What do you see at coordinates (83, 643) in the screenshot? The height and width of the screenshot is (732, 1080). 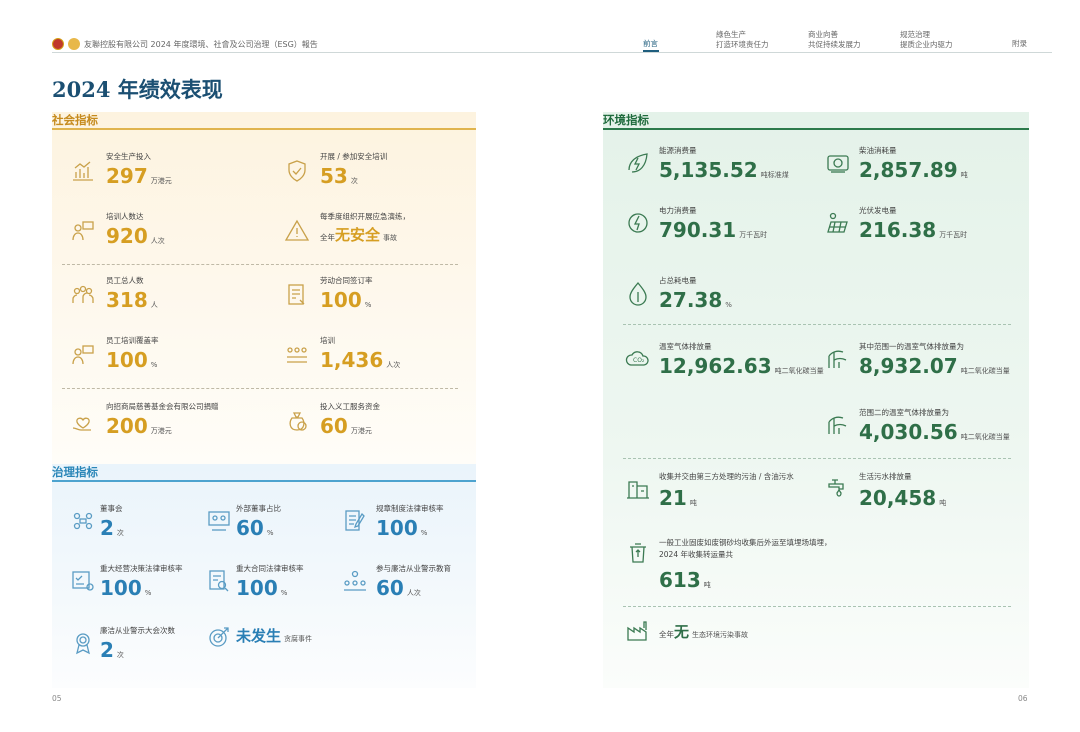 I see `award-medal-icon` at bounding box center [83, 643].